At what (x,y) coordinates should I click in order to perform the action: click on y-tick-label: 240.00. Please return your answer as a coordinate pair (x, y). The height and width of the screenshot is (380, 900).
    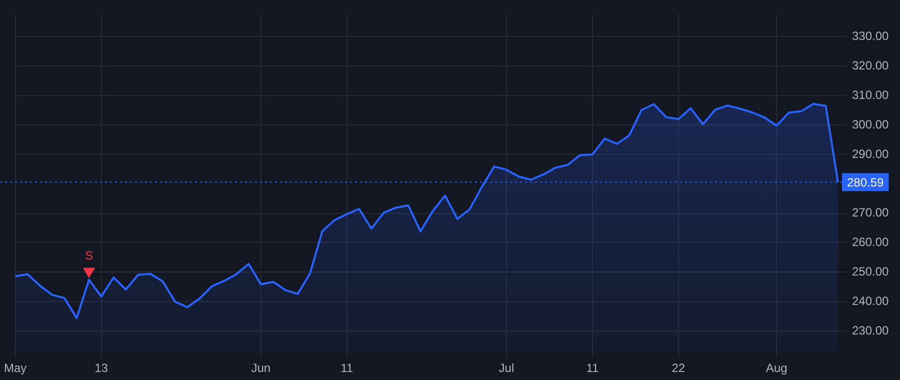
    Looking at the image, I should click on (871, 301).